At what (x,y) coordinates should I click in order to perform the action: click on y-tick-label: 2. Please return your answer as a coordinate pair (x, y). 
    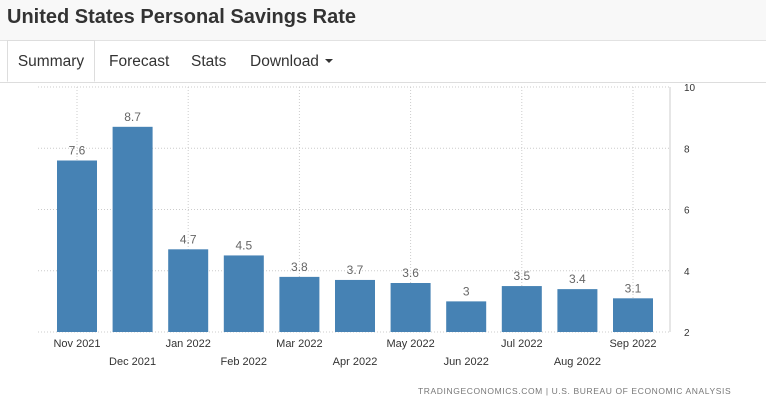
    Looking at the image, I should click on (687, 333).